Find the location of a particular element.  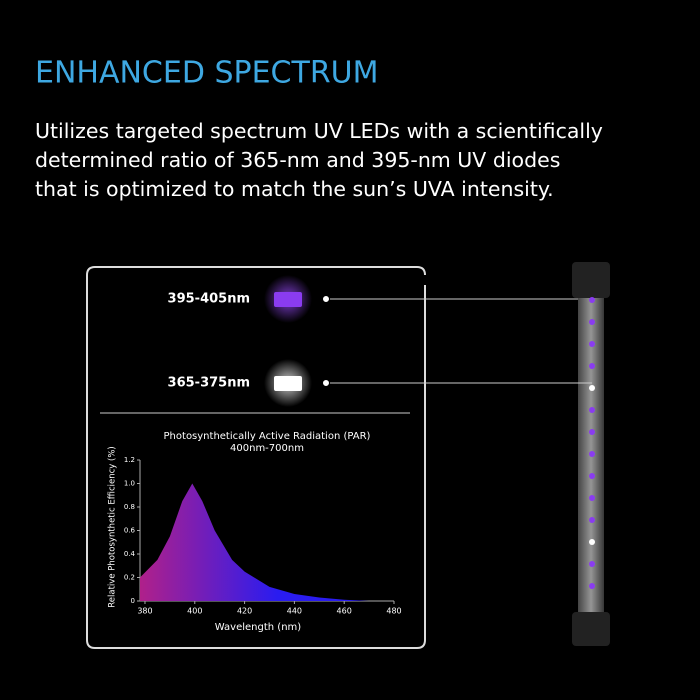

y-tick-label: 0 is located at coordinates (133, 601).